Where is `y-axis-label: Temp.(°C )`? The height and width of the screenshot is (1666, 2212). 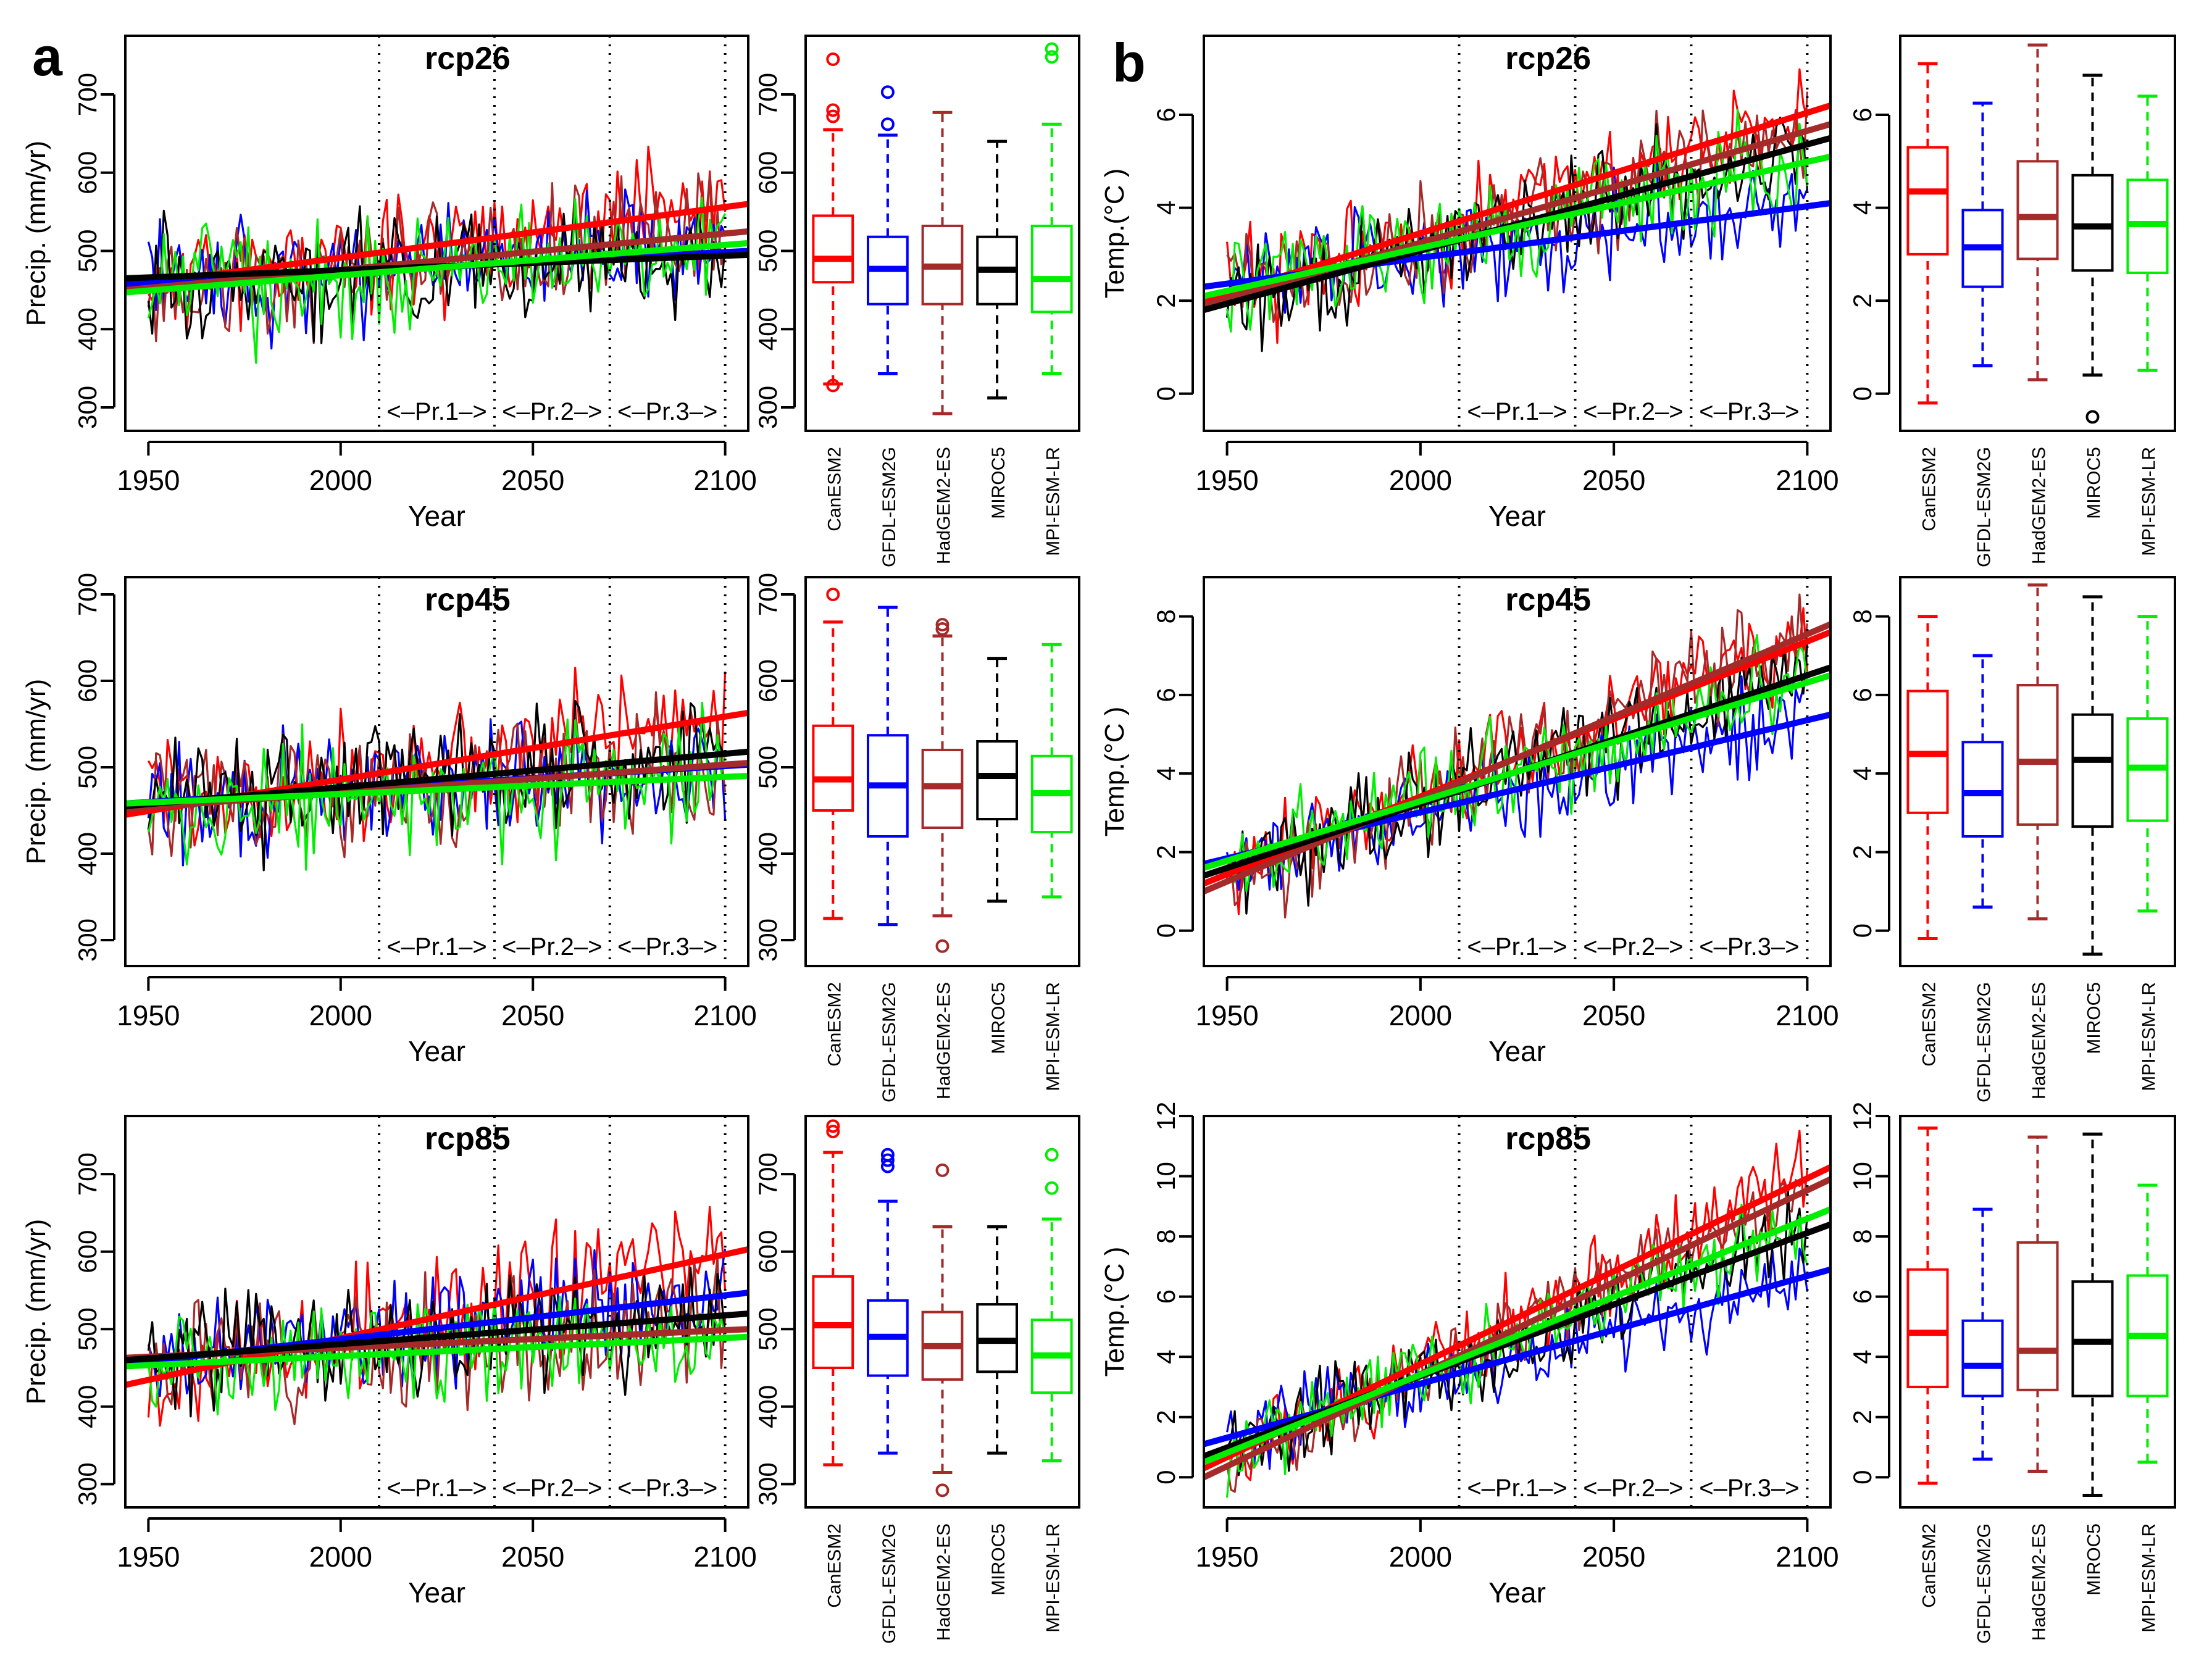
y-axis-label: Temp.(°C ) is located at coordinates (1115, 234).